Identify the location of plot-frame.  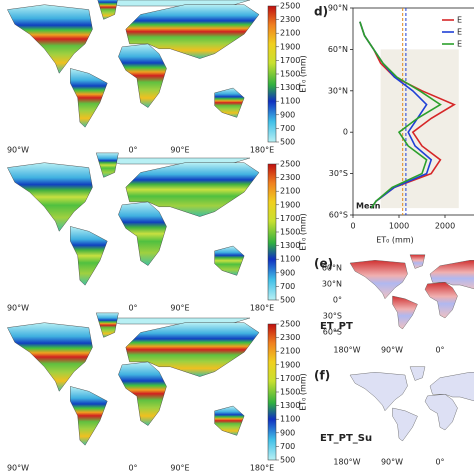
(413, 111).